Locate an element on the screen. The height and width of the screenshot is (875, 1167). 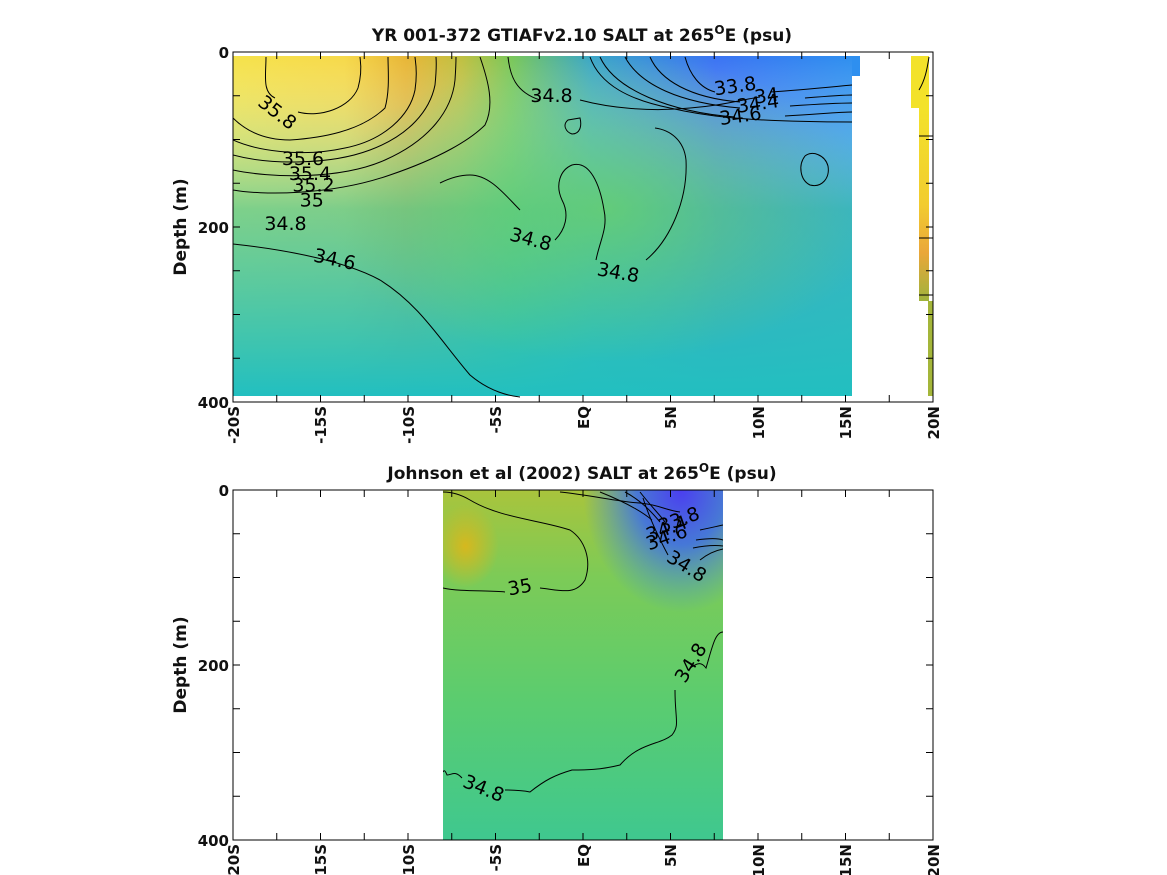
contour-label: 35.2 is located at coordinates (313, 185).